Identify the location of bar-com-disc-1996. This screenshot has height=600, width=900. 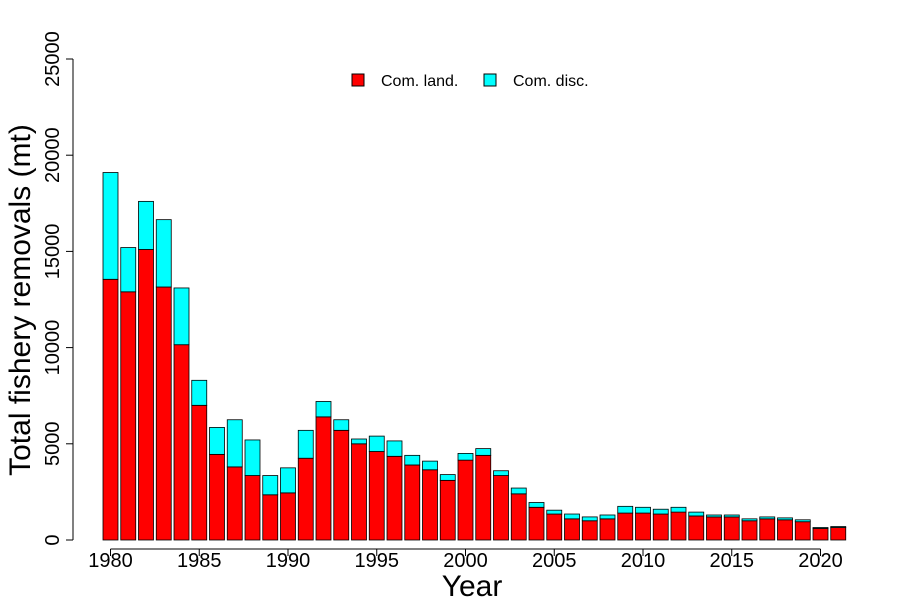
(394, 448).